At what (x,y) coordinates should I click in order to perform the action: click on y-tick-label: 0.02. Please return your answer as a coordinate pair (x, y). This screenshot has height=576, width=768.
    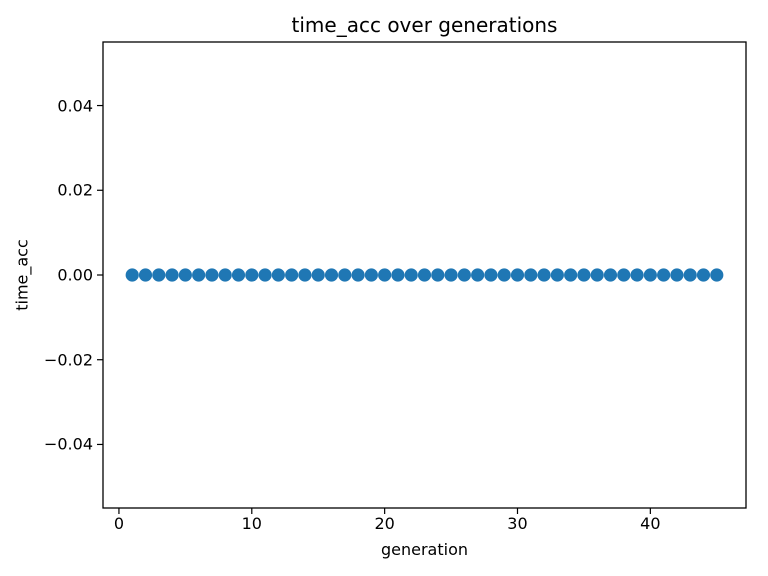
    Looking at the image, I should click on (75, 190).